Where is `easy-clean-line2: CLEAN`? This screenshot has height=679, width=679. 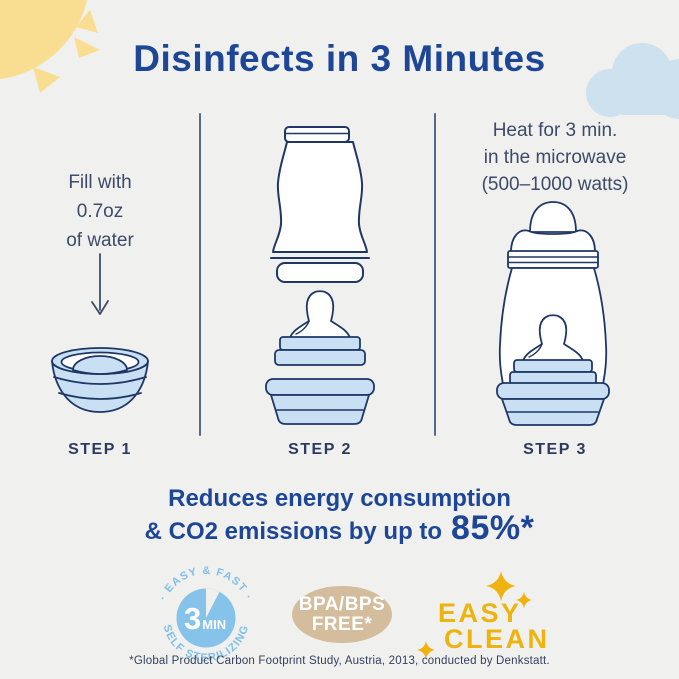 easy-clean-line2: CLEAN is located at coordinates (497, 639).